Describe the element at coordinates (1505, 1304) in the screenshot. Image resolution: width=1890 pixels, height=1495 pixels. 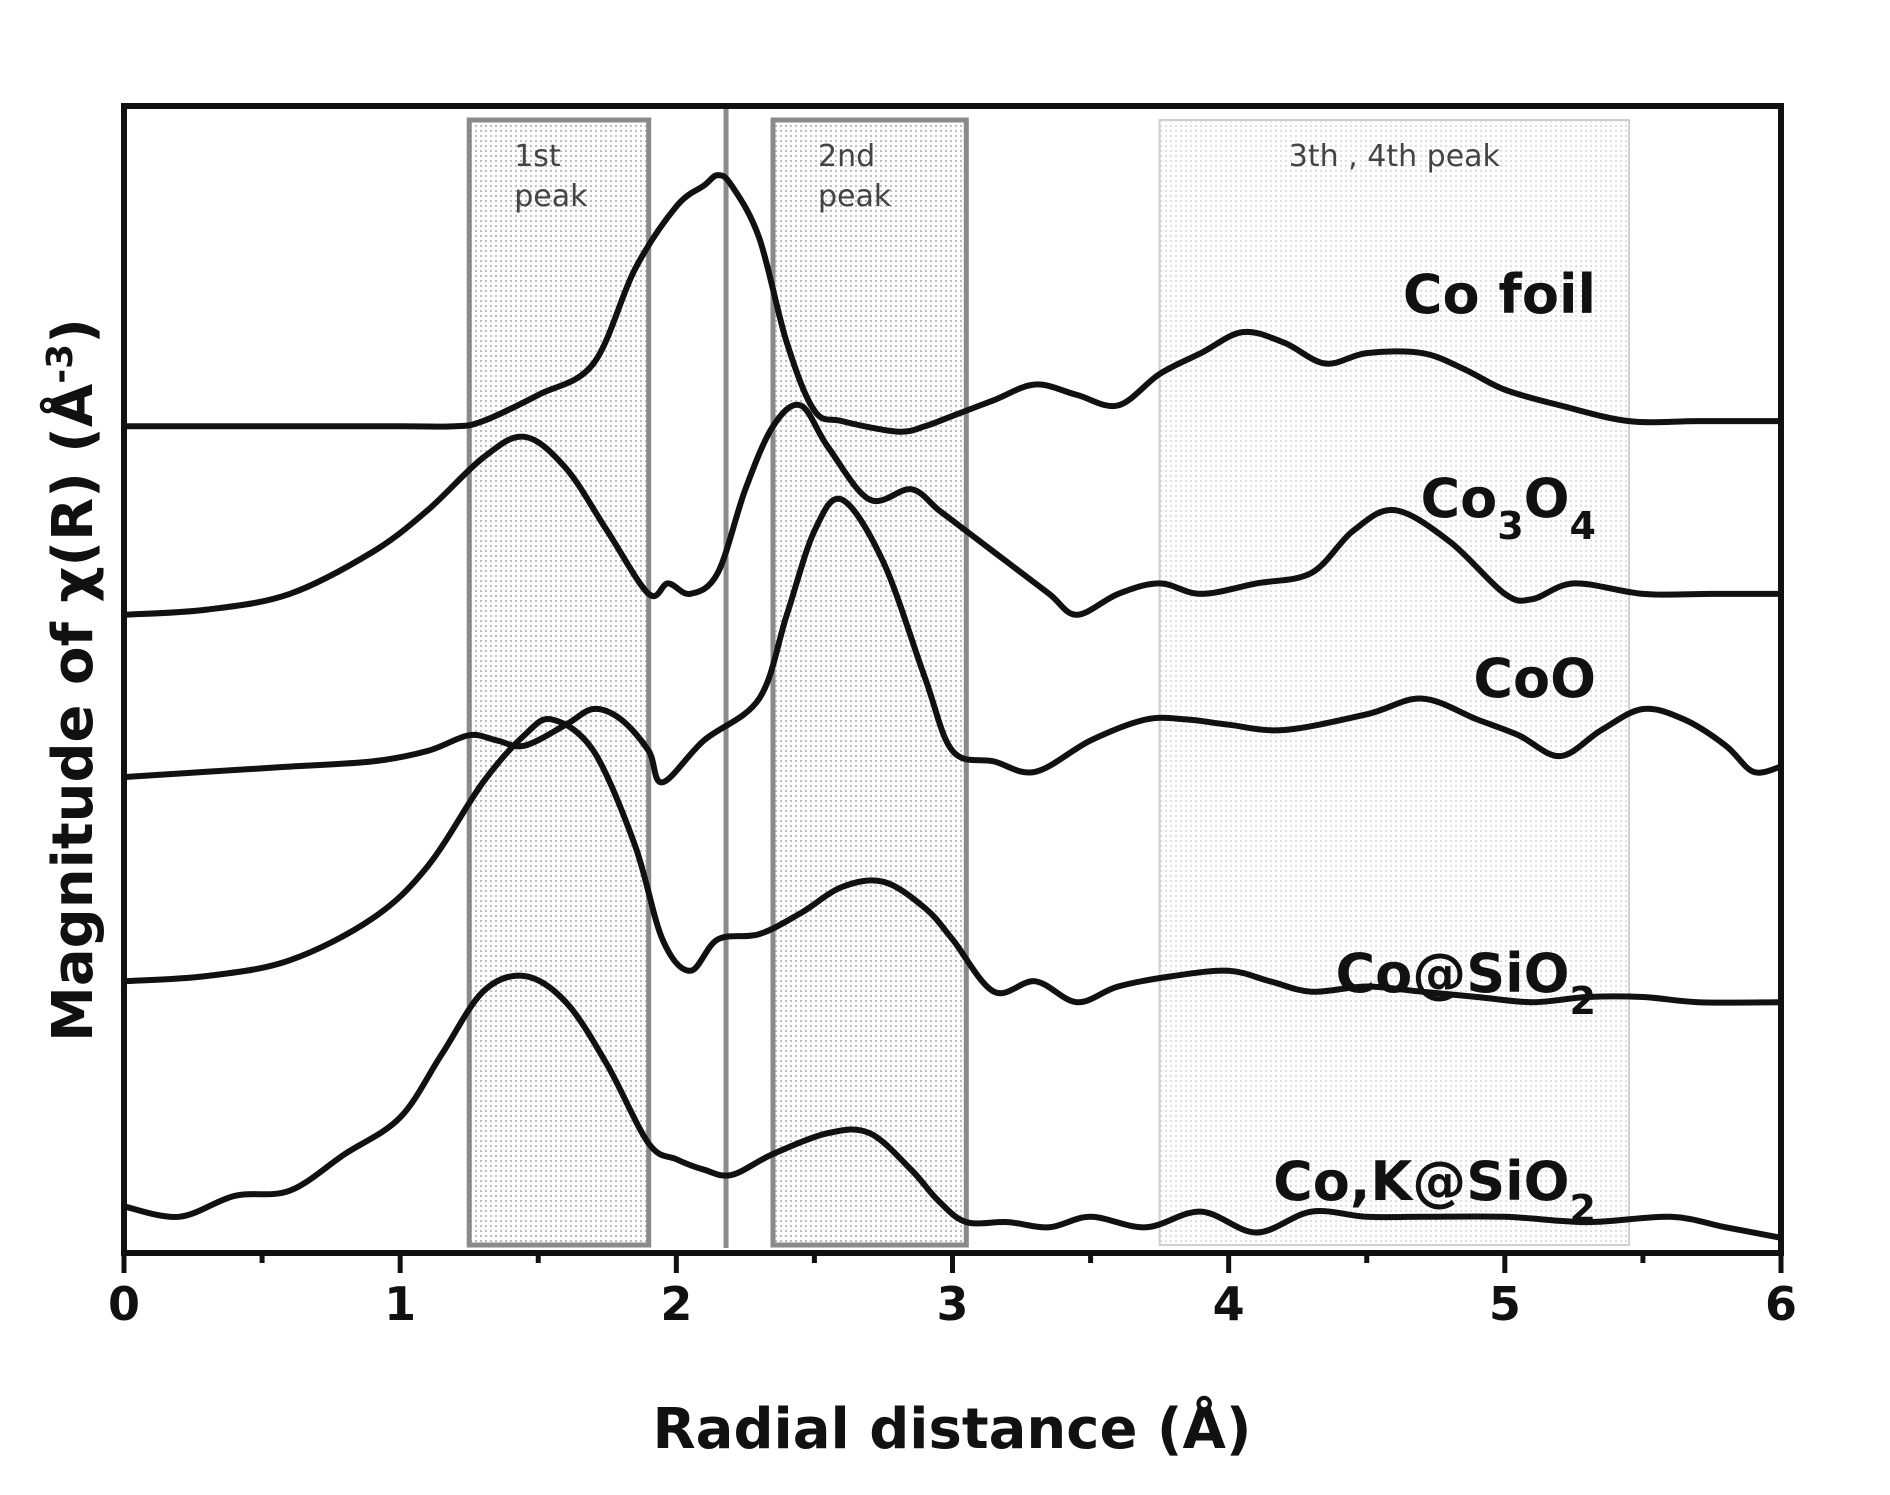
I see `x-tick-label: 5` at that location.